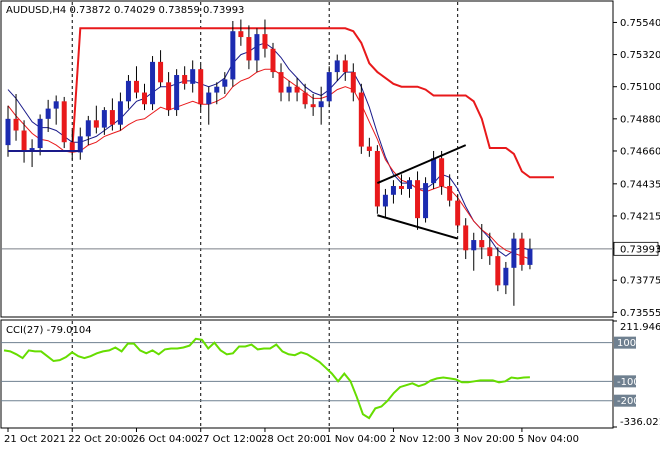 This screenshot has height=450, width=660. I want to click on price-tick-label: 0.75100, so click(640, 87).